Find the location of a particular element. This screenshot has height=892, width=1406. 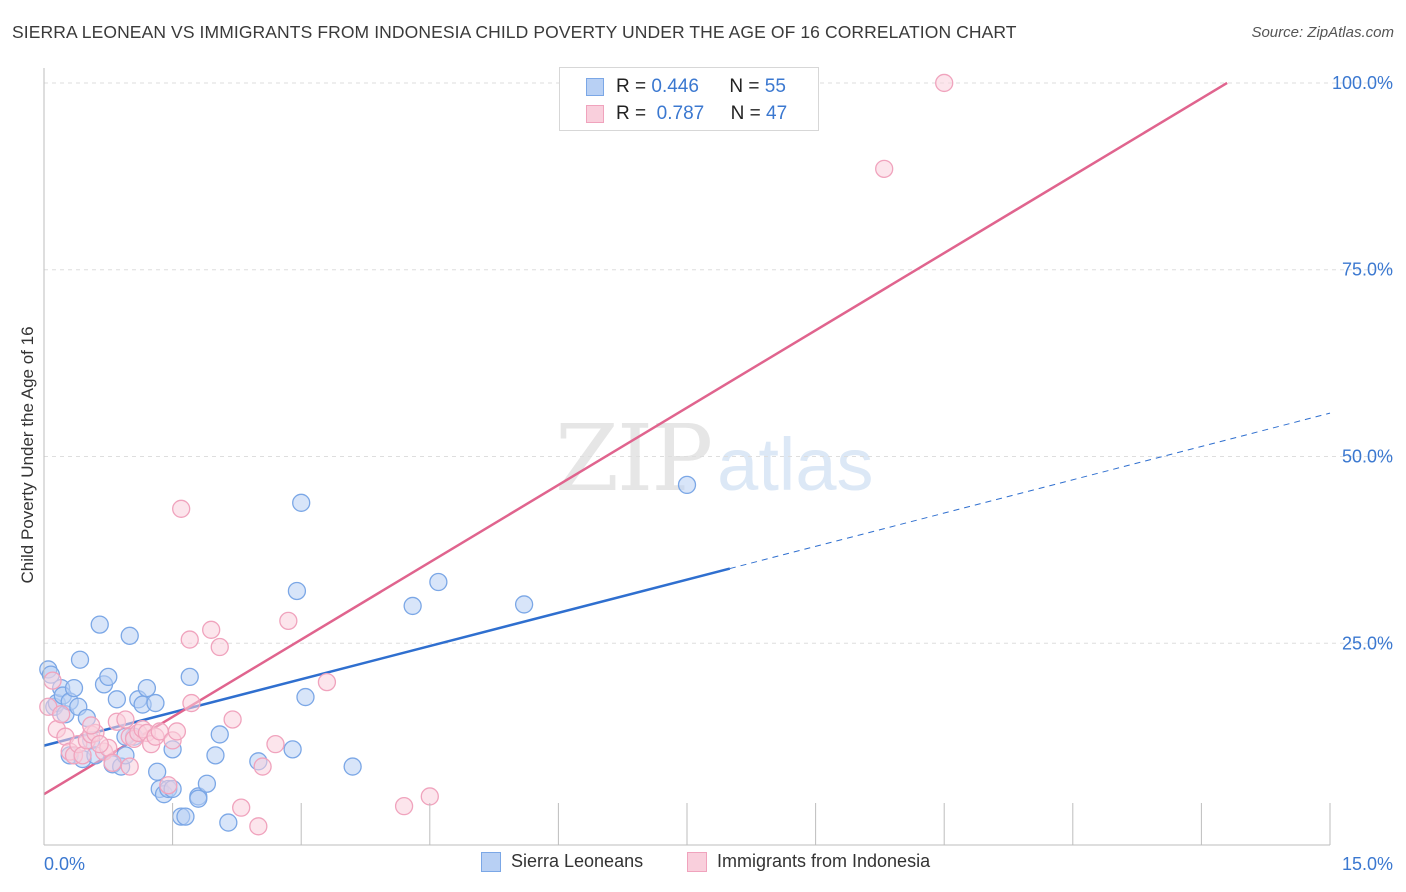

y-tick-label: 50.0% is located at coordinates (1367, 457).